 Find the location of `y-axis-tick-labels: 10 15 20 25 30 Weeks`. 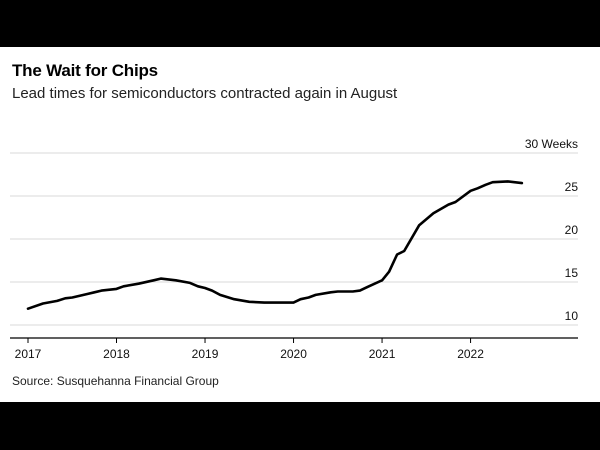

y-axis-tick-labels: 10 15 20 25 30 Weeks is located at coordinates (551, 230).